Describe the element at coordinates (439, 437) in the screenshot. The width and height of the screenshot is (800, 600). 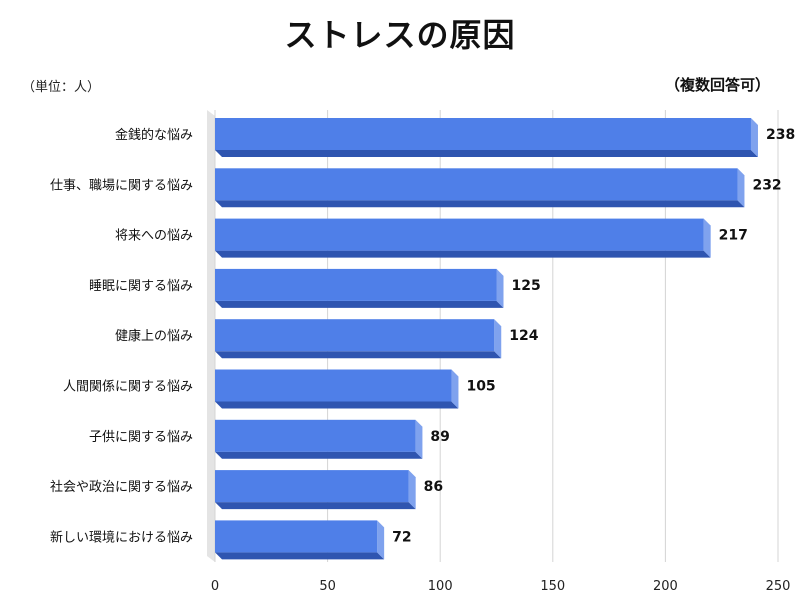
I see `value-label-6: 89` at that location.